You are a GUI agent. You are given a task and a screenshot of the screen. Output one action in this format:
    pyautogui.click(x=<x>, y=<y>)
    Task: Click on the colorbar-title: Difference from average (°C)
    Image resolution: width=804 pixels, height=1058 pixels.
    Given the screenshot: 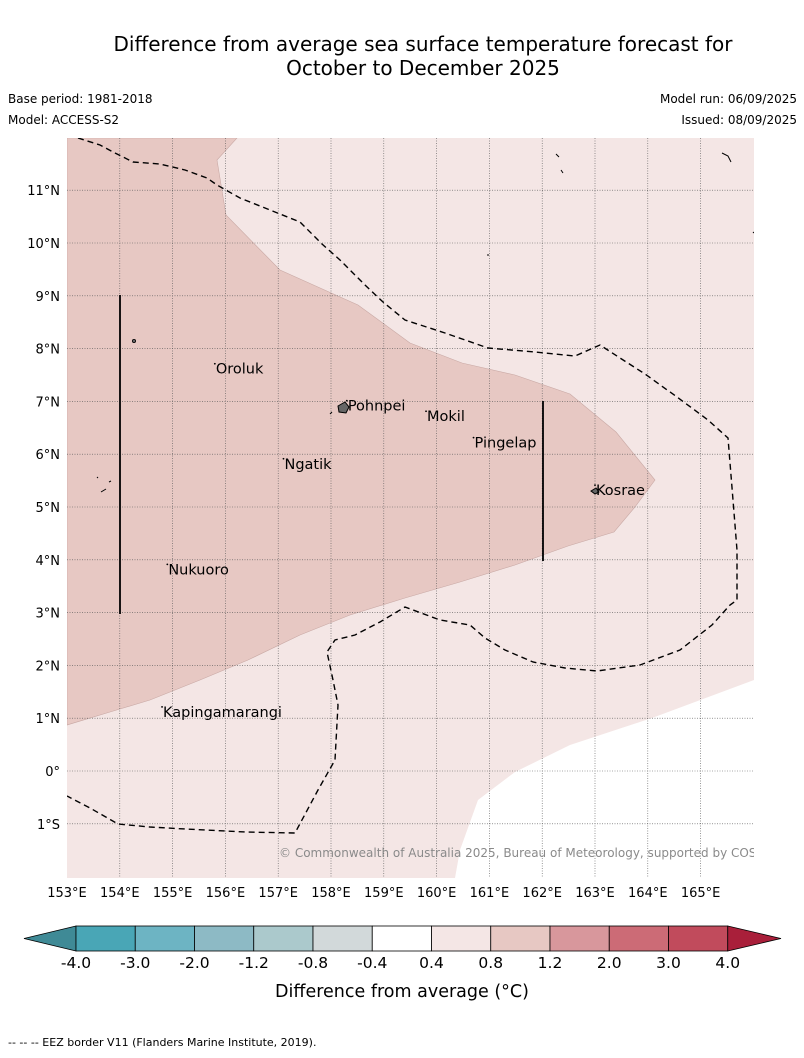 What is the action you would take?
    pyautogui.click(x=402, y=992)
    